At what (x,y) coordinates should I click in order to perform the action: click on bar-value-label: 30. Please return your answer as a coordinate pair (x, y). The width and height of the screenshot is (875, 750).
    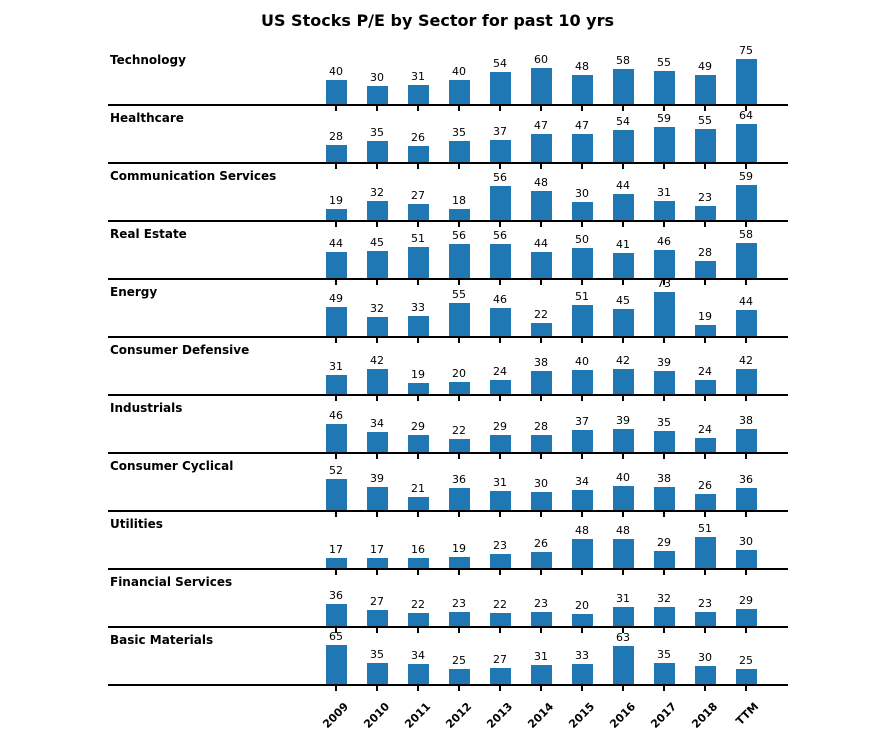
    Looking at the image, I should click on (582, 193).